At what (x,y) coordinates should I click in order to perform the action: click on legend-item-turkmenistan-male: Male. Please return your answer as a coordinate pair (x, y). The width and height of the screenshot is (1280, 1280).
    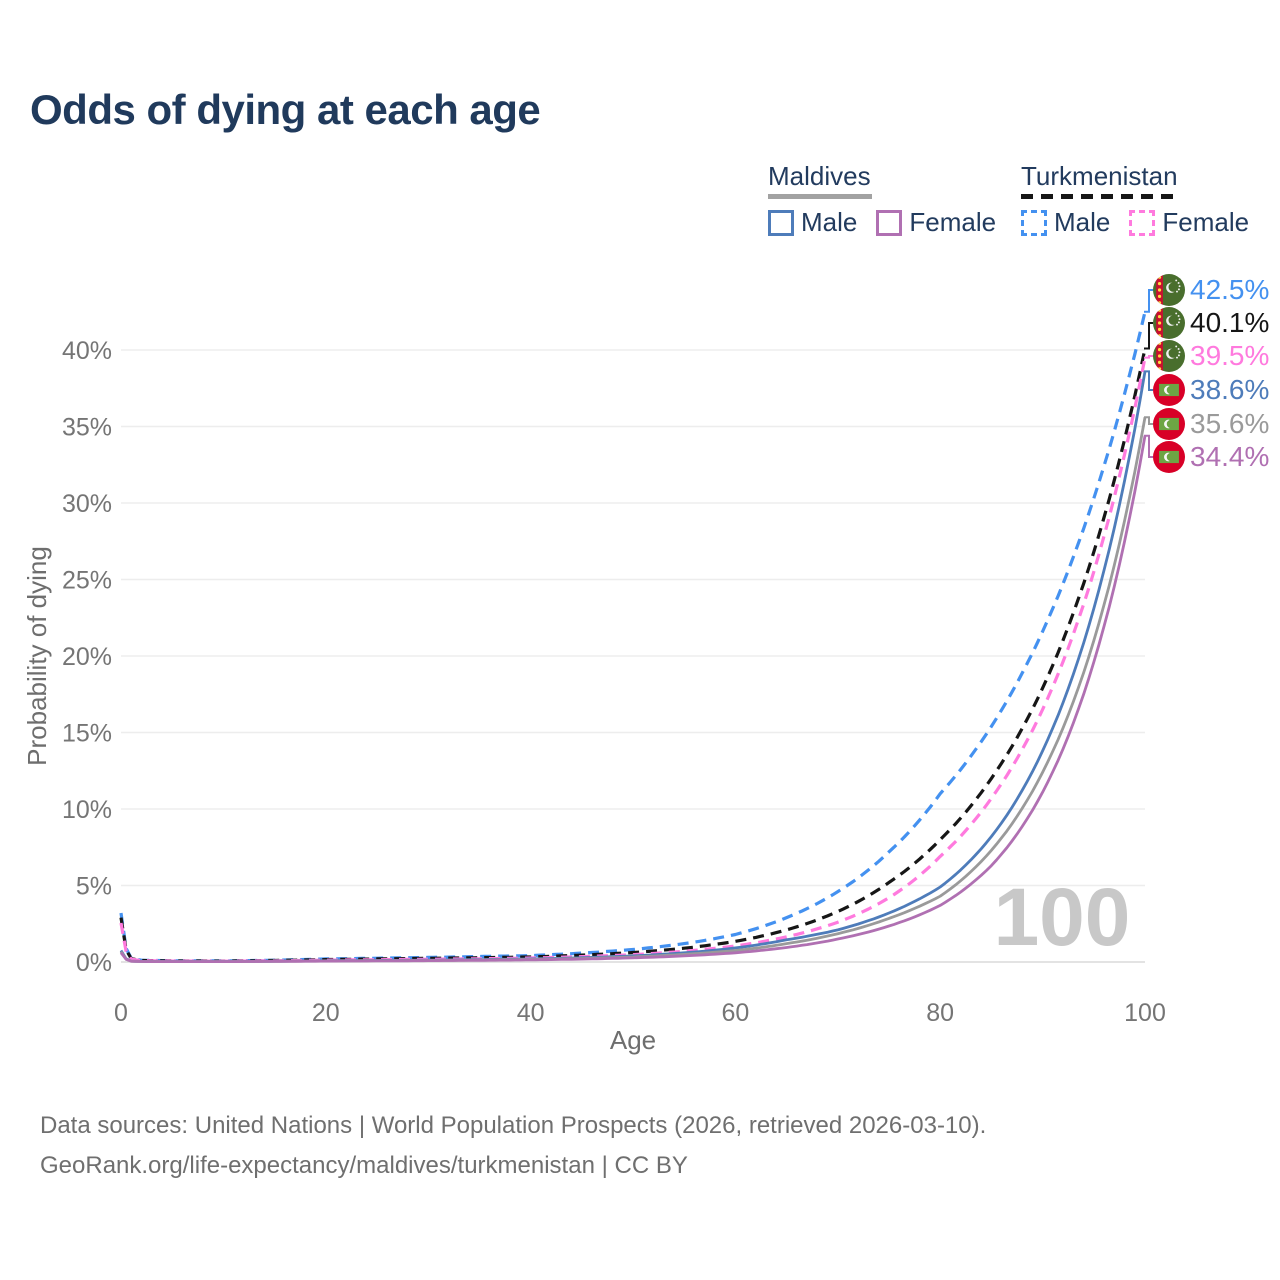
    Looking at the image, I should click on (1065, 222).